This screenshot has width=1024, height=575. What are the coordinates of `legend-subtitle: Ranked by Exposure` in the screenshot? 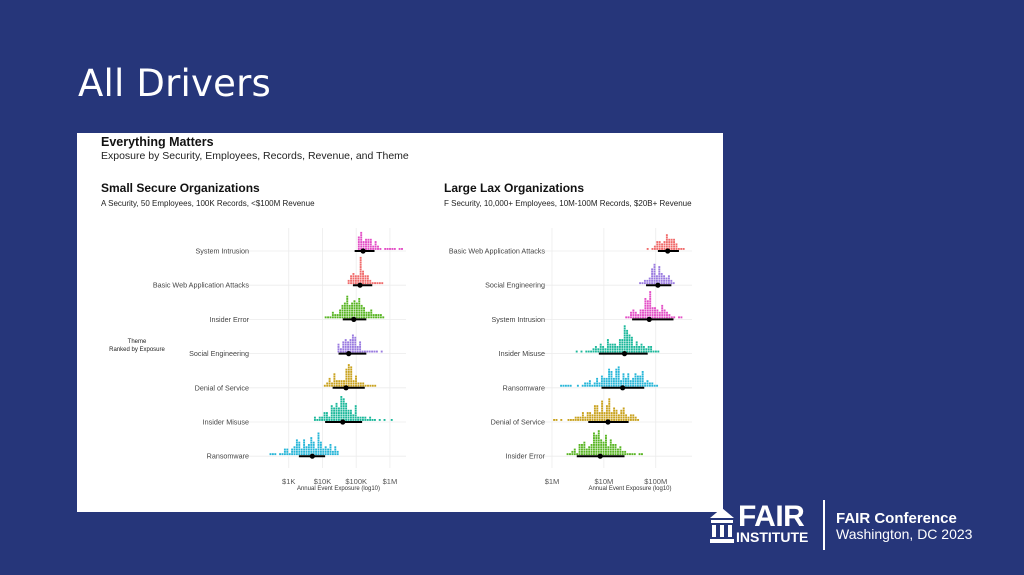 It's located at (137, 350).